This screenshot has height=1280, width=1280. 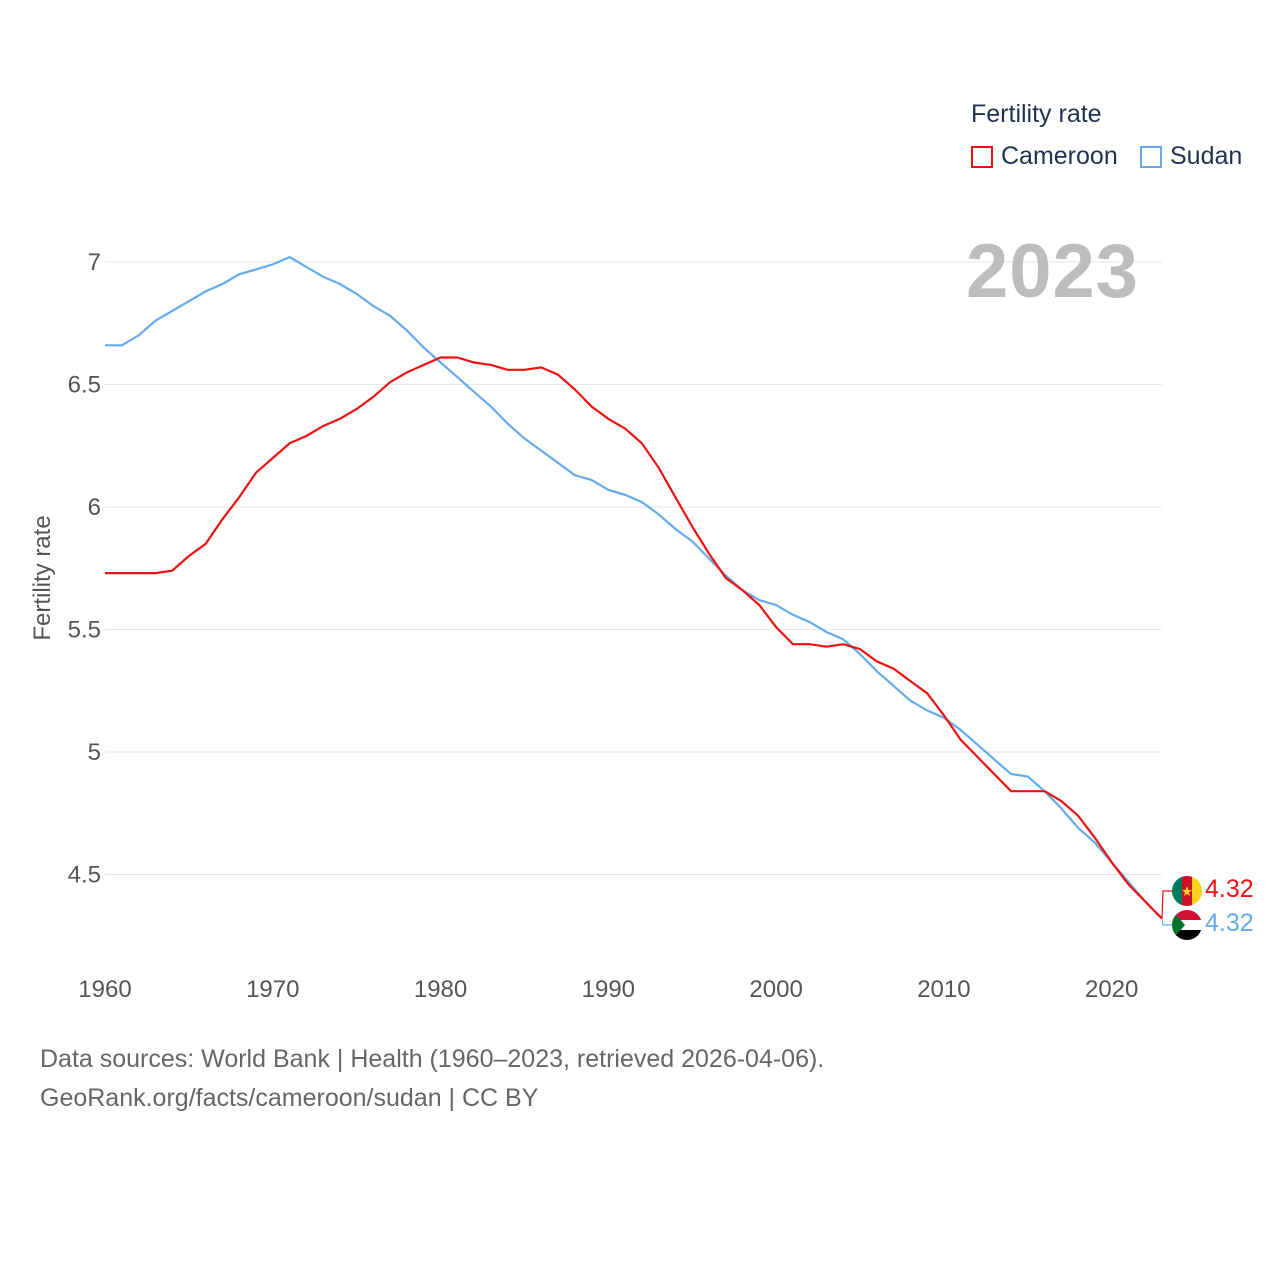 What do you see at coordinates (1229, 923) in the screenshot?
I see `end-value-sudan: 4.32` at bounding box center [1229, 923].